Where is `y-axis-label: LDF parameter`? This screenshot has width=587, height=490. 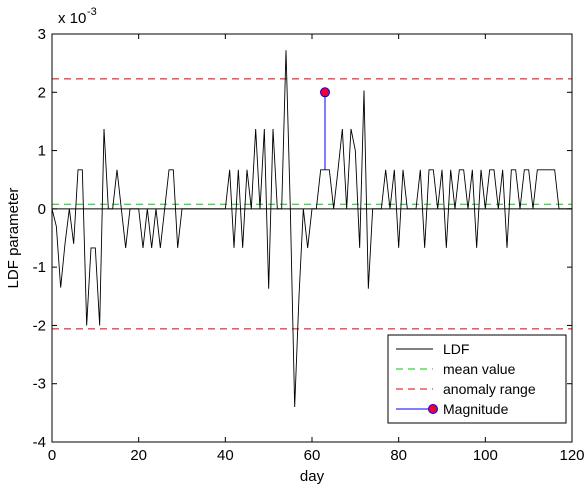 y-axis-label: LDF parameter is located at coordinates (13, 238).